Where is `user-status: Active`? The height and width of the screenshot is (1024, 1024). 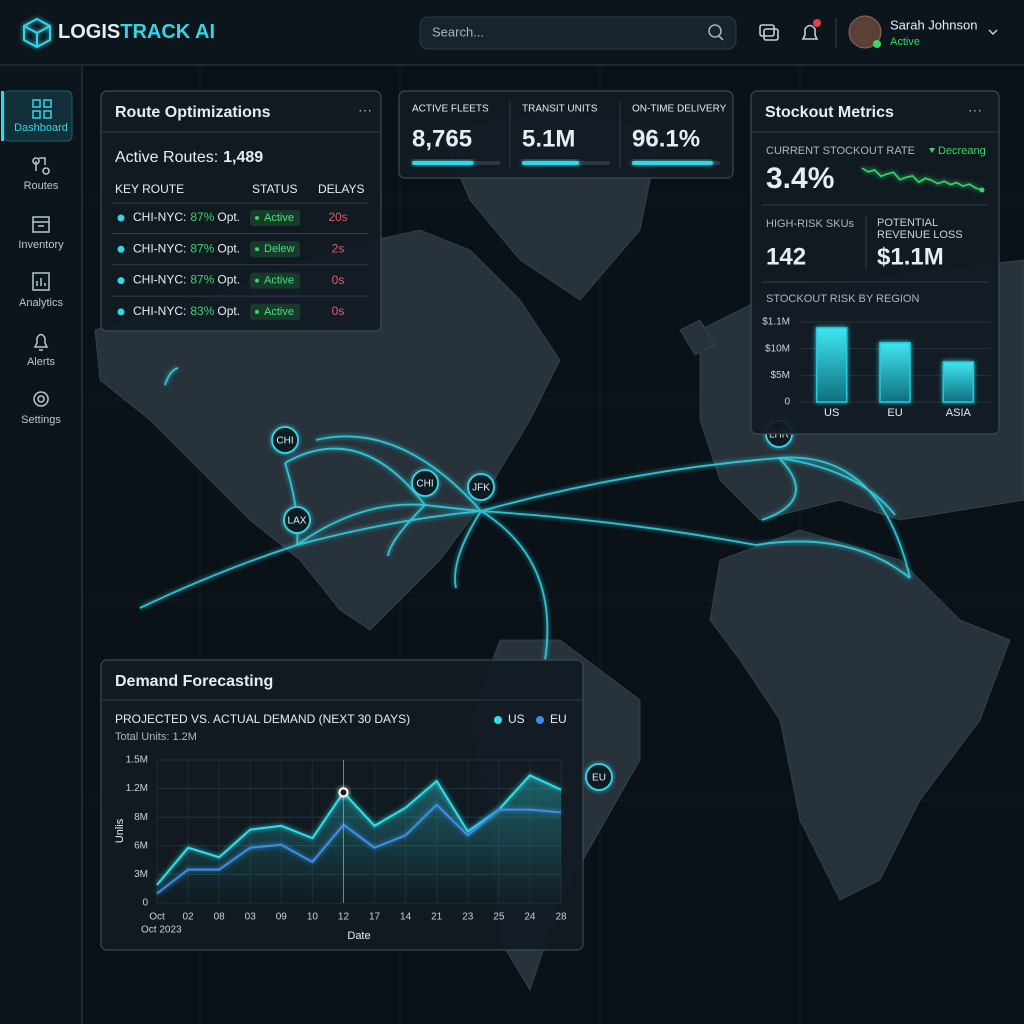
user-status: Active is located at coordinates (905, 42).